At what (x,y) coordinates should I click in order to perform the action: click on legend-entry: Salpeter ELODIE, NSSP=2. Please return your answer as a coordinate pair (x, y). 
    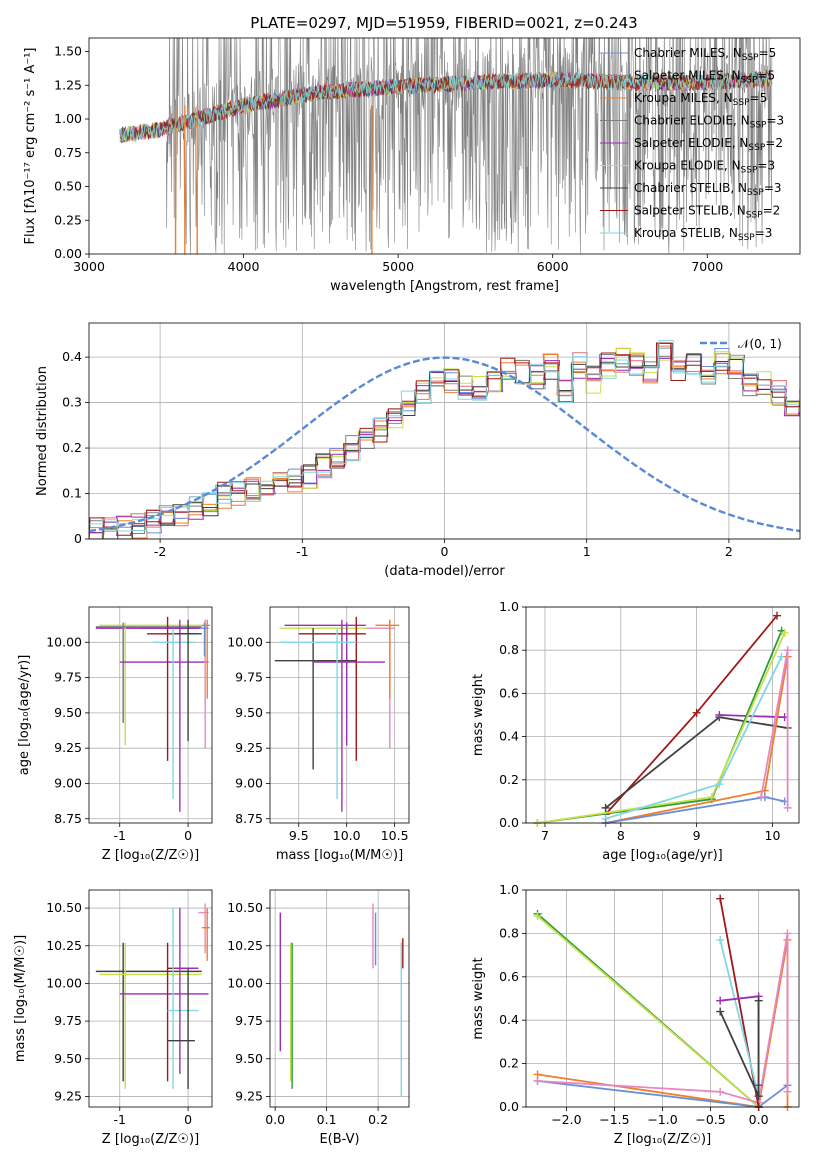
    Looking at the image, I should click on (708, 144).